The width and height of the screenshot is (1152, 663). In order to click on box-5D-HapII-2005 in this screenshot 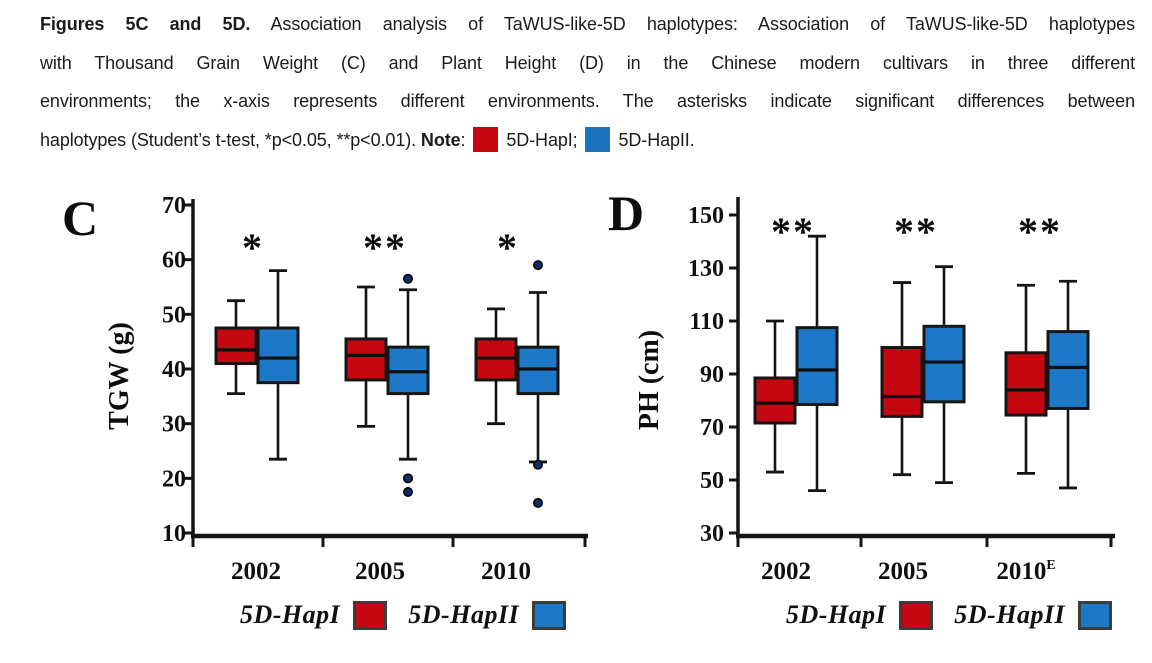, I will do `click(944, 364)`.